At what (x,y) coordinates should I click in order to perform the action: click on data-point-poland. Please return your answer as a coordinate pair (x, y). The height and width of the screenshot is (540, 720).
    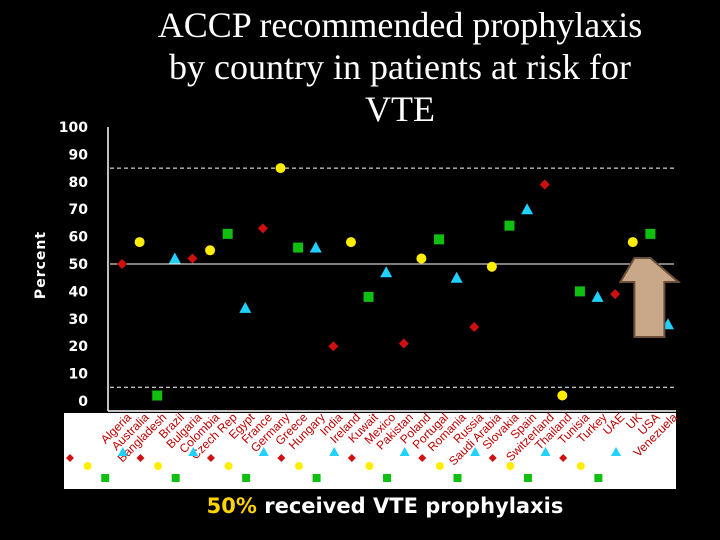
    Looking at the image, I should click on (421, 258).